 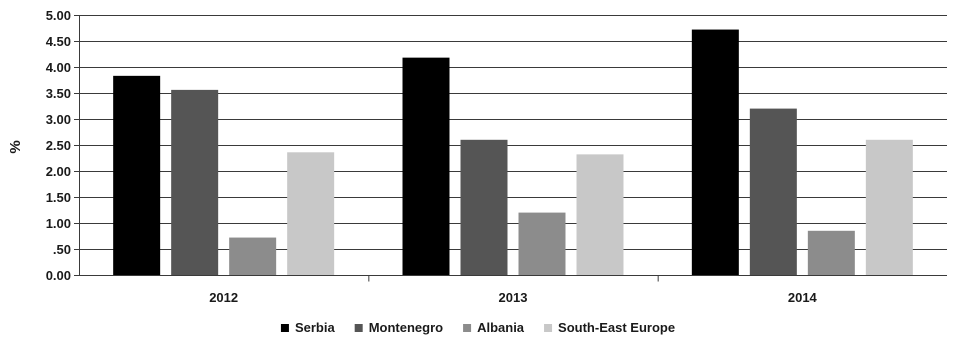 What do you see at coordinates (803, 297) in the screenshot?
I see `x-tick-label: 2014` at bounding box center [803, 297].